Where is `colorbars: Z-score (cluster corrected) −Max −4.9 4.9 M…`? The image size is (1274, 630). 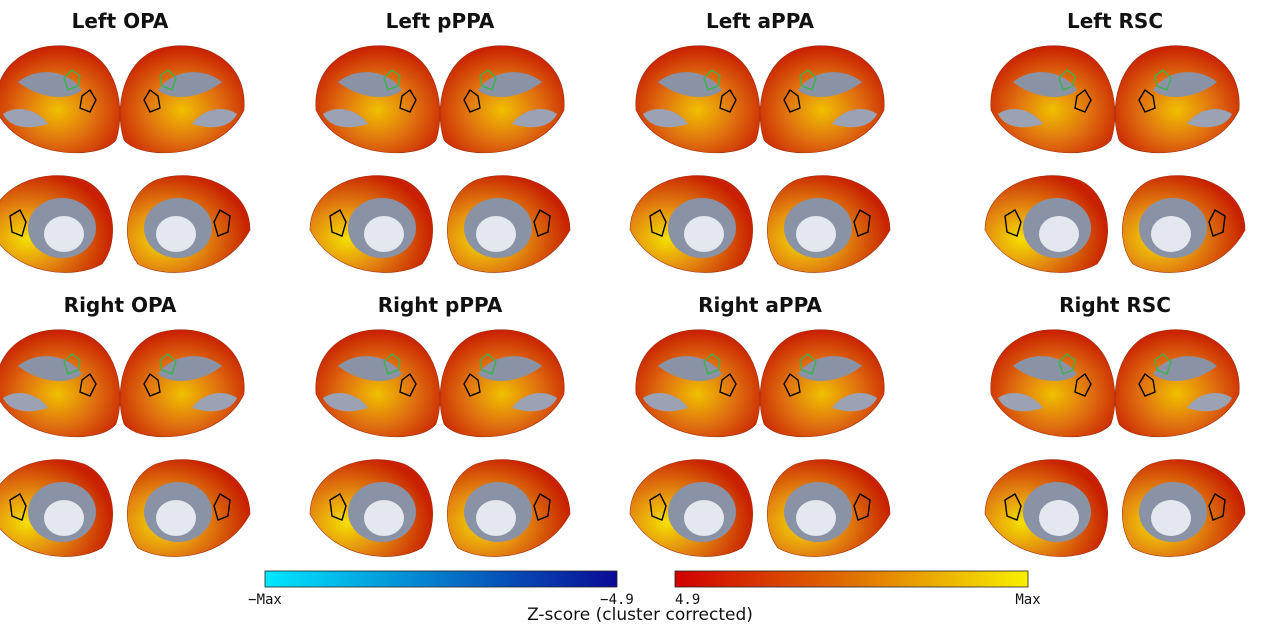
colorbars: Z-score (cluster corrected) −Max −4.9 4.9 M… is located at coordinates (644, 597).